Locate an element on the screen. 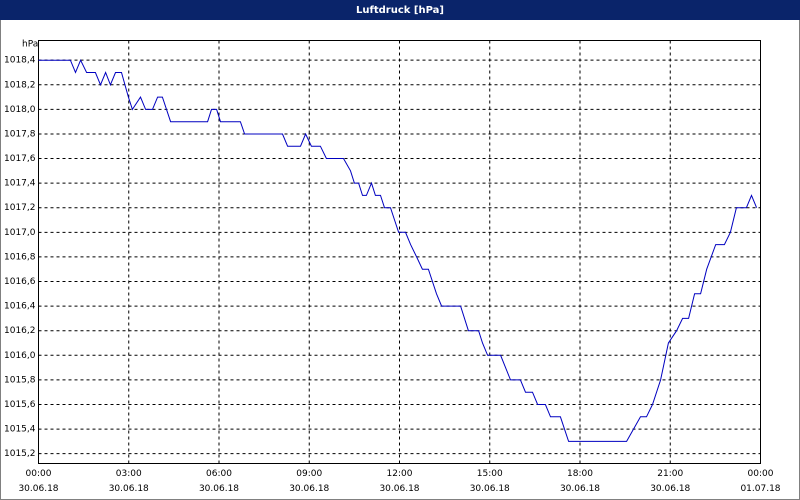 This screenshot has height=500, width=800. y-tick-label: 1017,8 is located at coordinates (20, 134).